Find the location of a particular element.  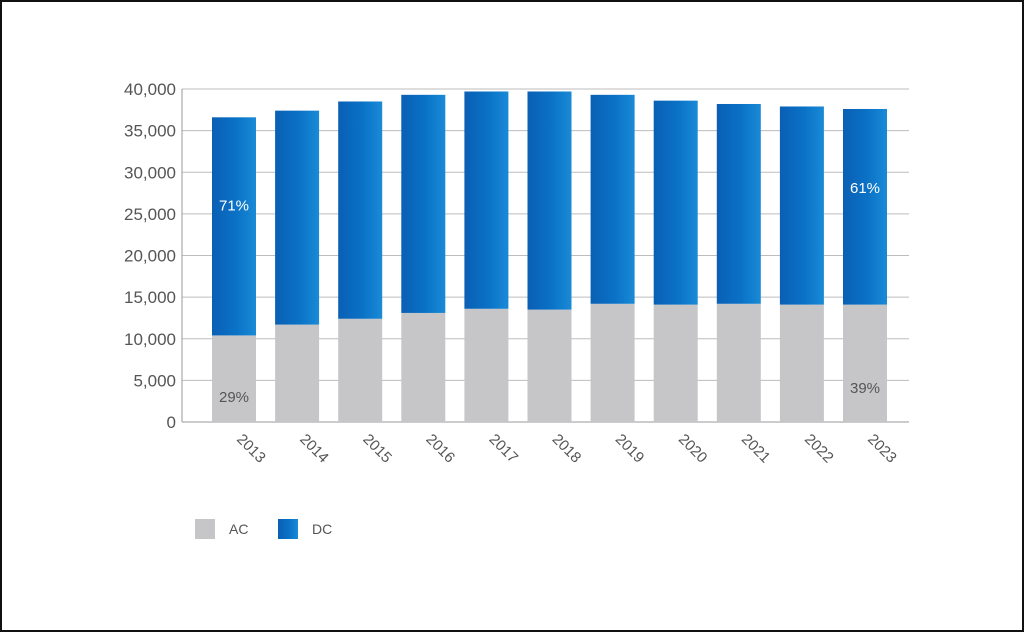

y-tick-label: 35,000 is located at coordinates (150, 131).